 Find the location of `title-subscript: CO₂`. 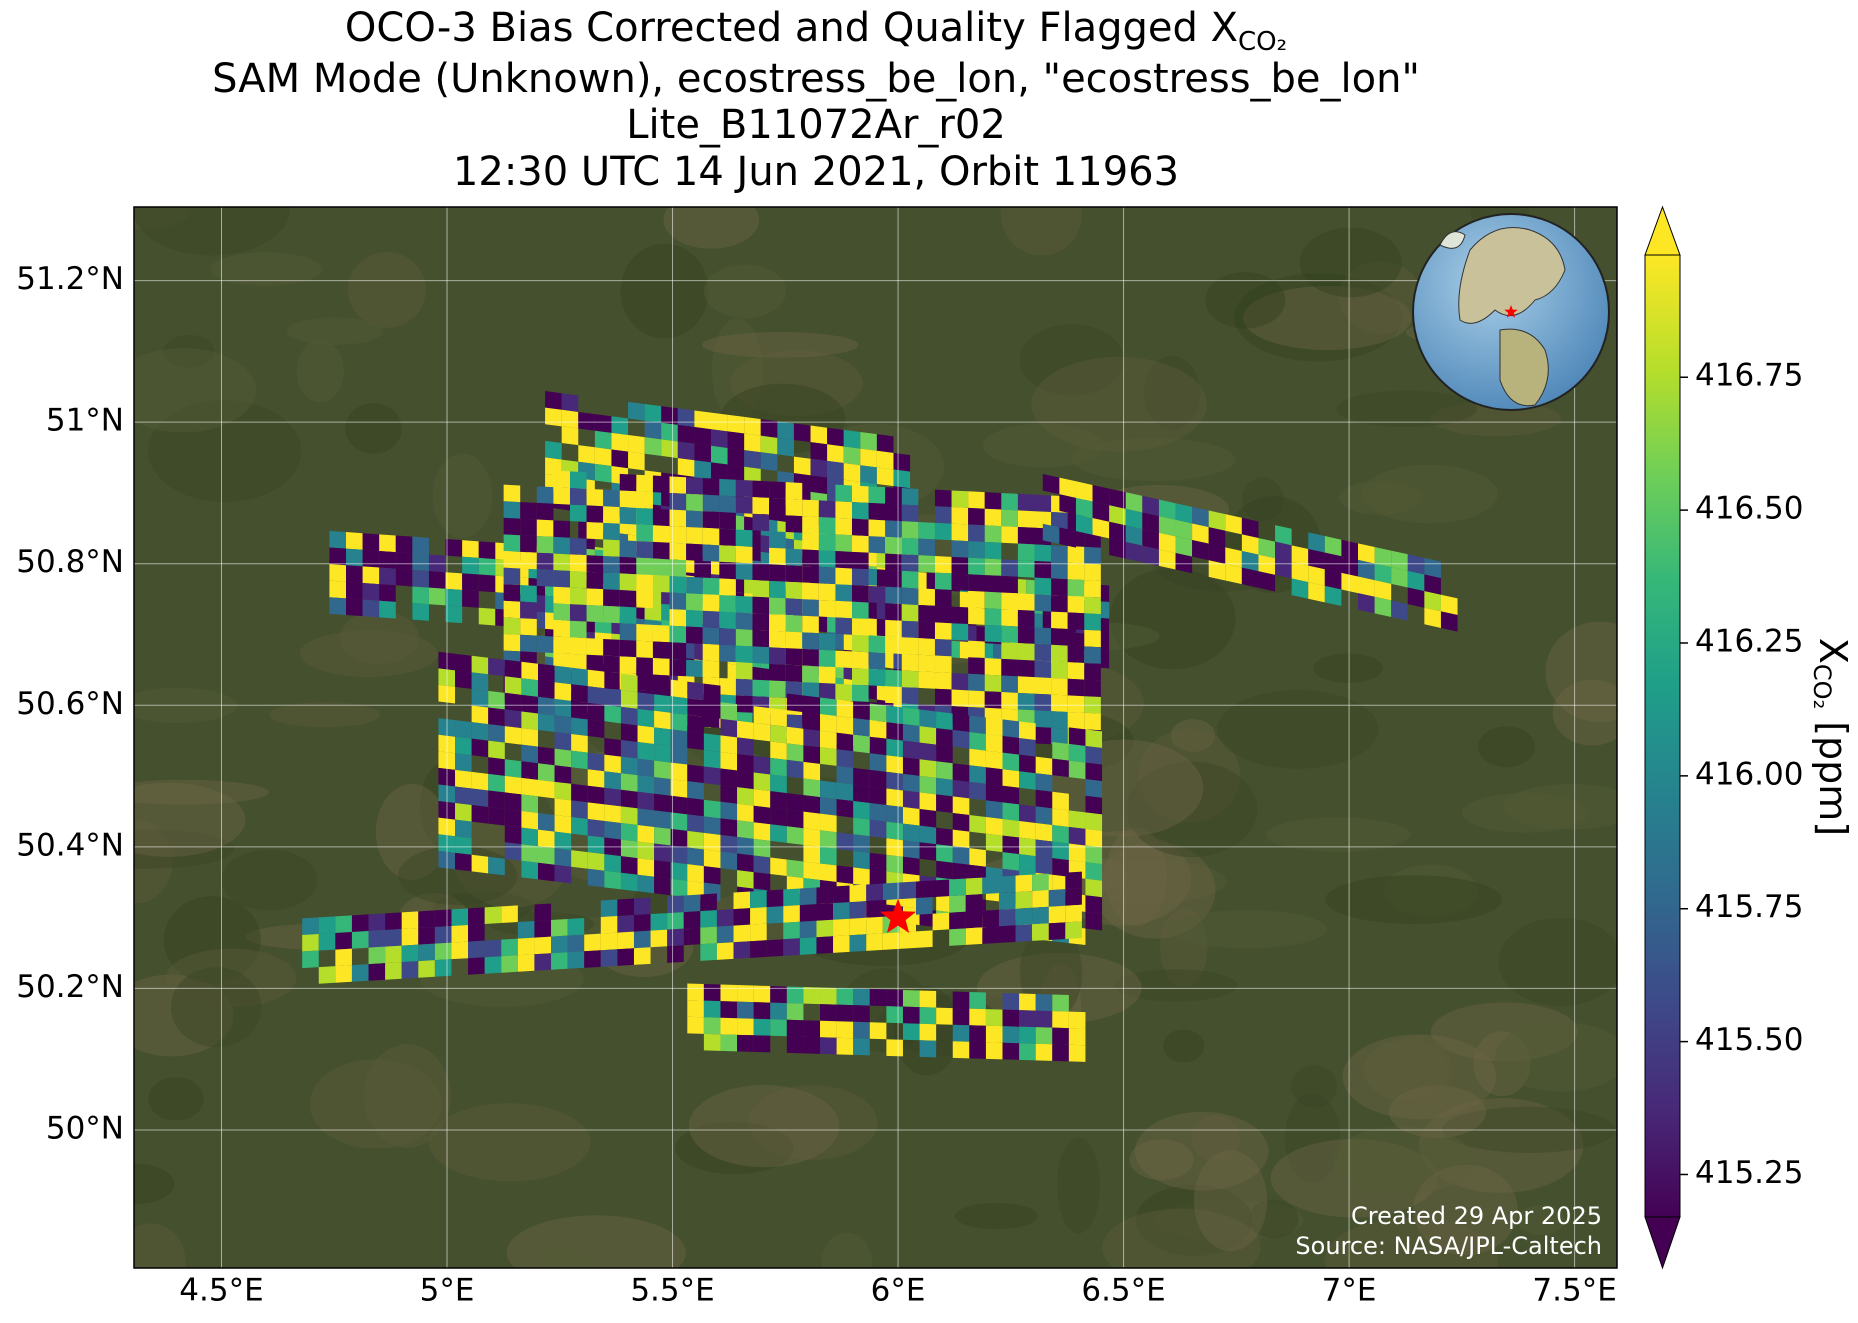

title-subscript: CO₂ is located at coordinates (1262, 42).